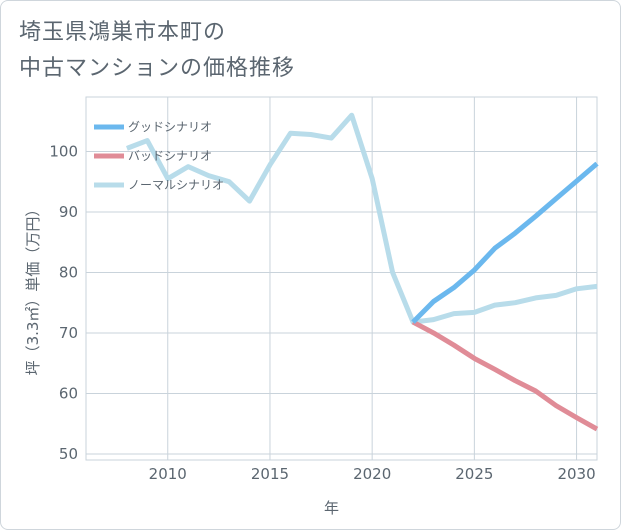  Describe the element at coordinates (68, 333) in the screenshot. I see `y-tick-label: 70` at that location.